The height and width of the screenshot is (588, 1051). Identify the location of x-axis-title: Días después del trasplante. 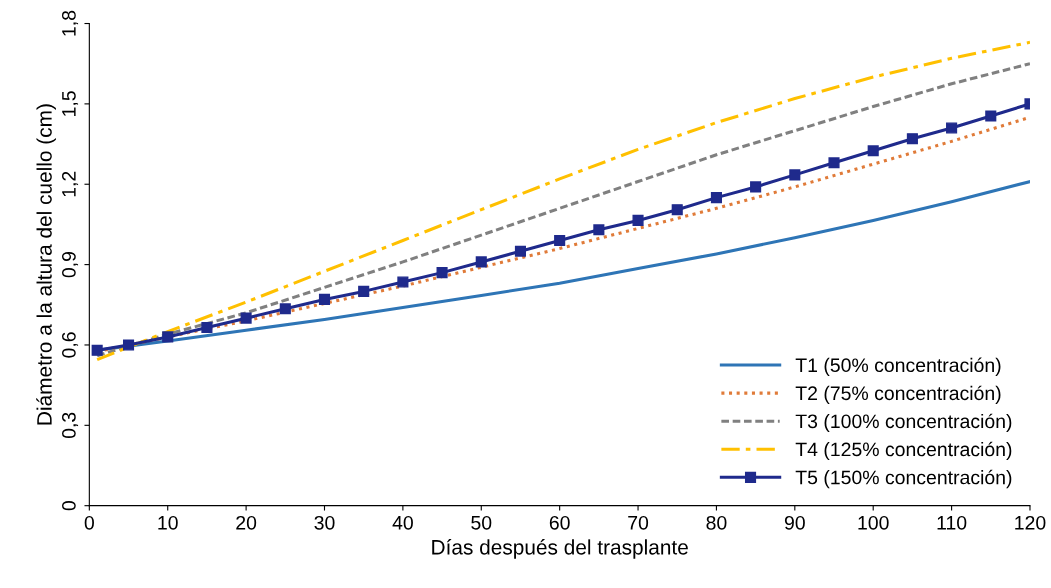
(560, 549).